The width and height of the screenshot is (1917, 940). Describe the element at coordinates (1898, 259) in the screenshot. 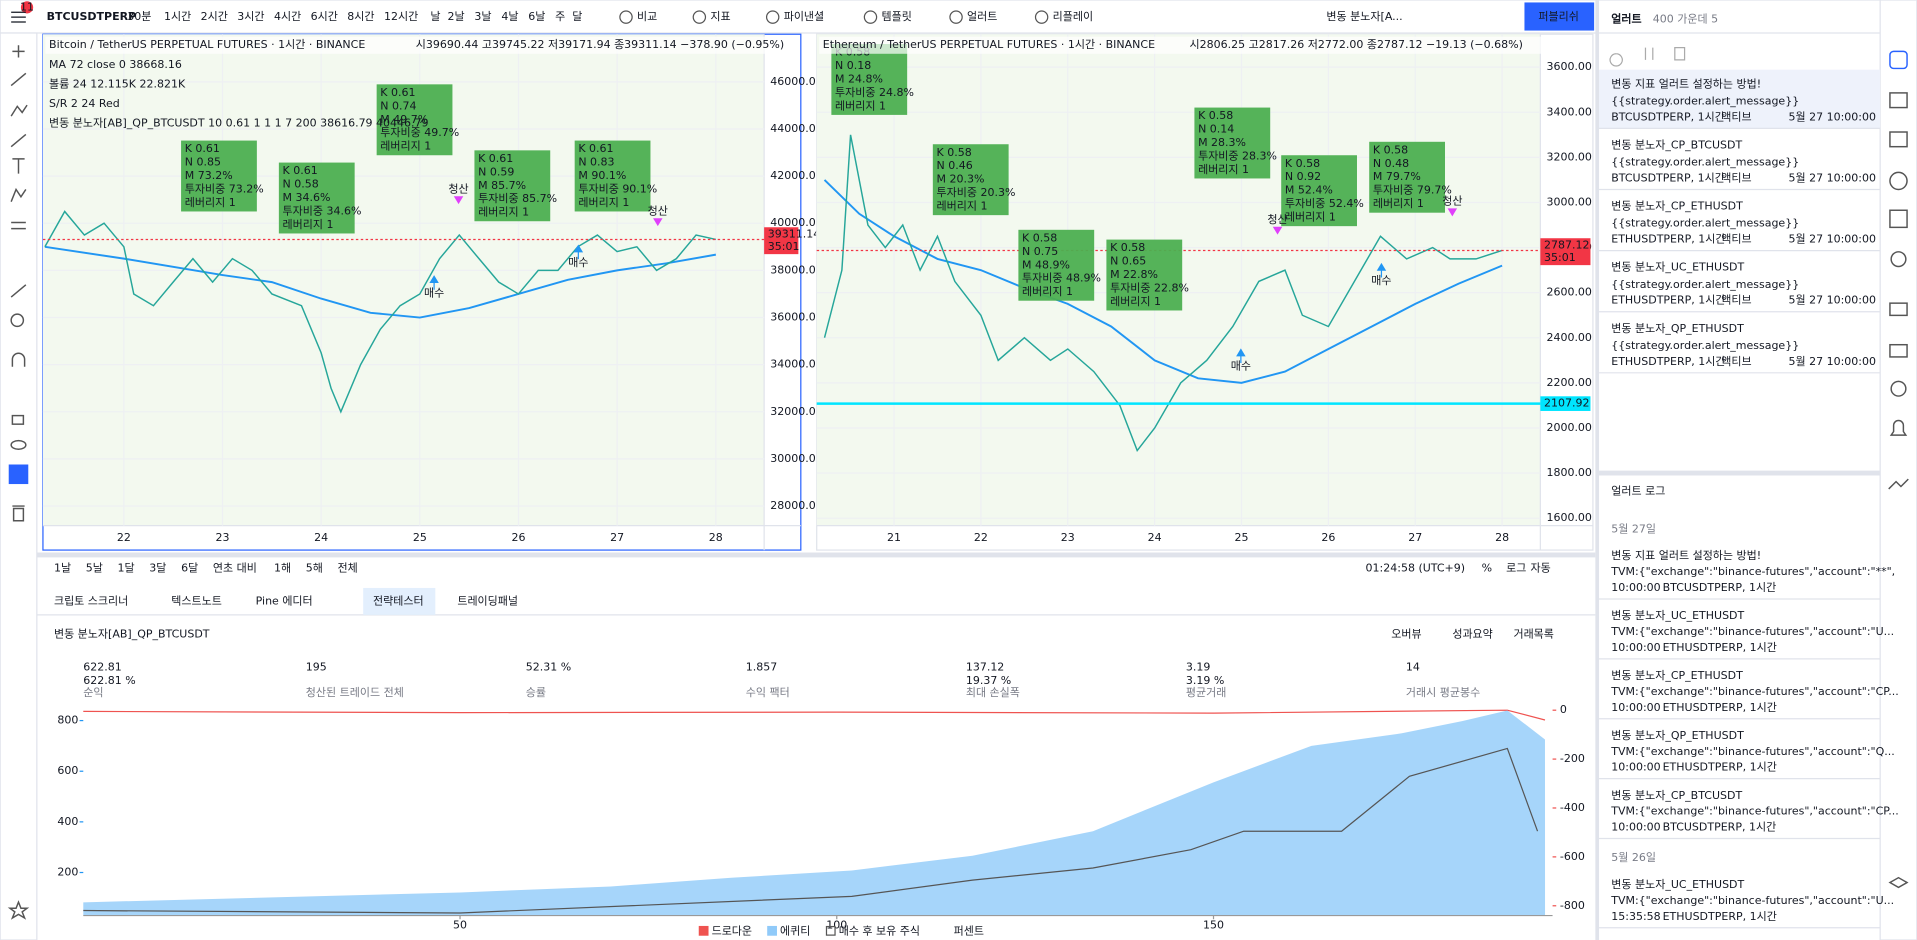

I see `idea-icon` at that location.